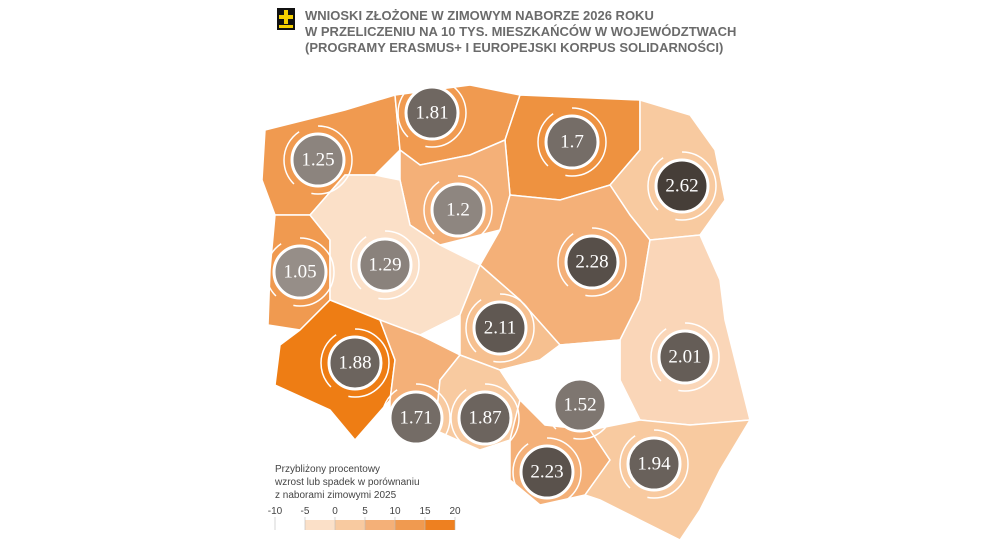  Describe the element at coordinates (455, 511) in the screenshot. I see `legend-tick-label: 20` at that location.